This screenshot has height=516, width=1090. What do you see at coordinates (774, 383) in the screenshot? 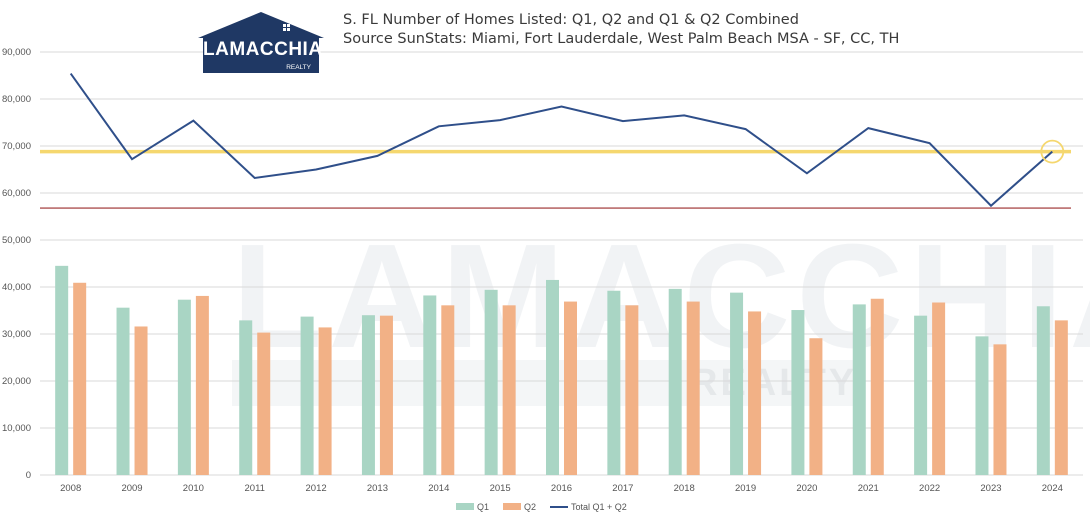
I see `watermark-logo-sub: REALTY` at bounding box center [774, 383].